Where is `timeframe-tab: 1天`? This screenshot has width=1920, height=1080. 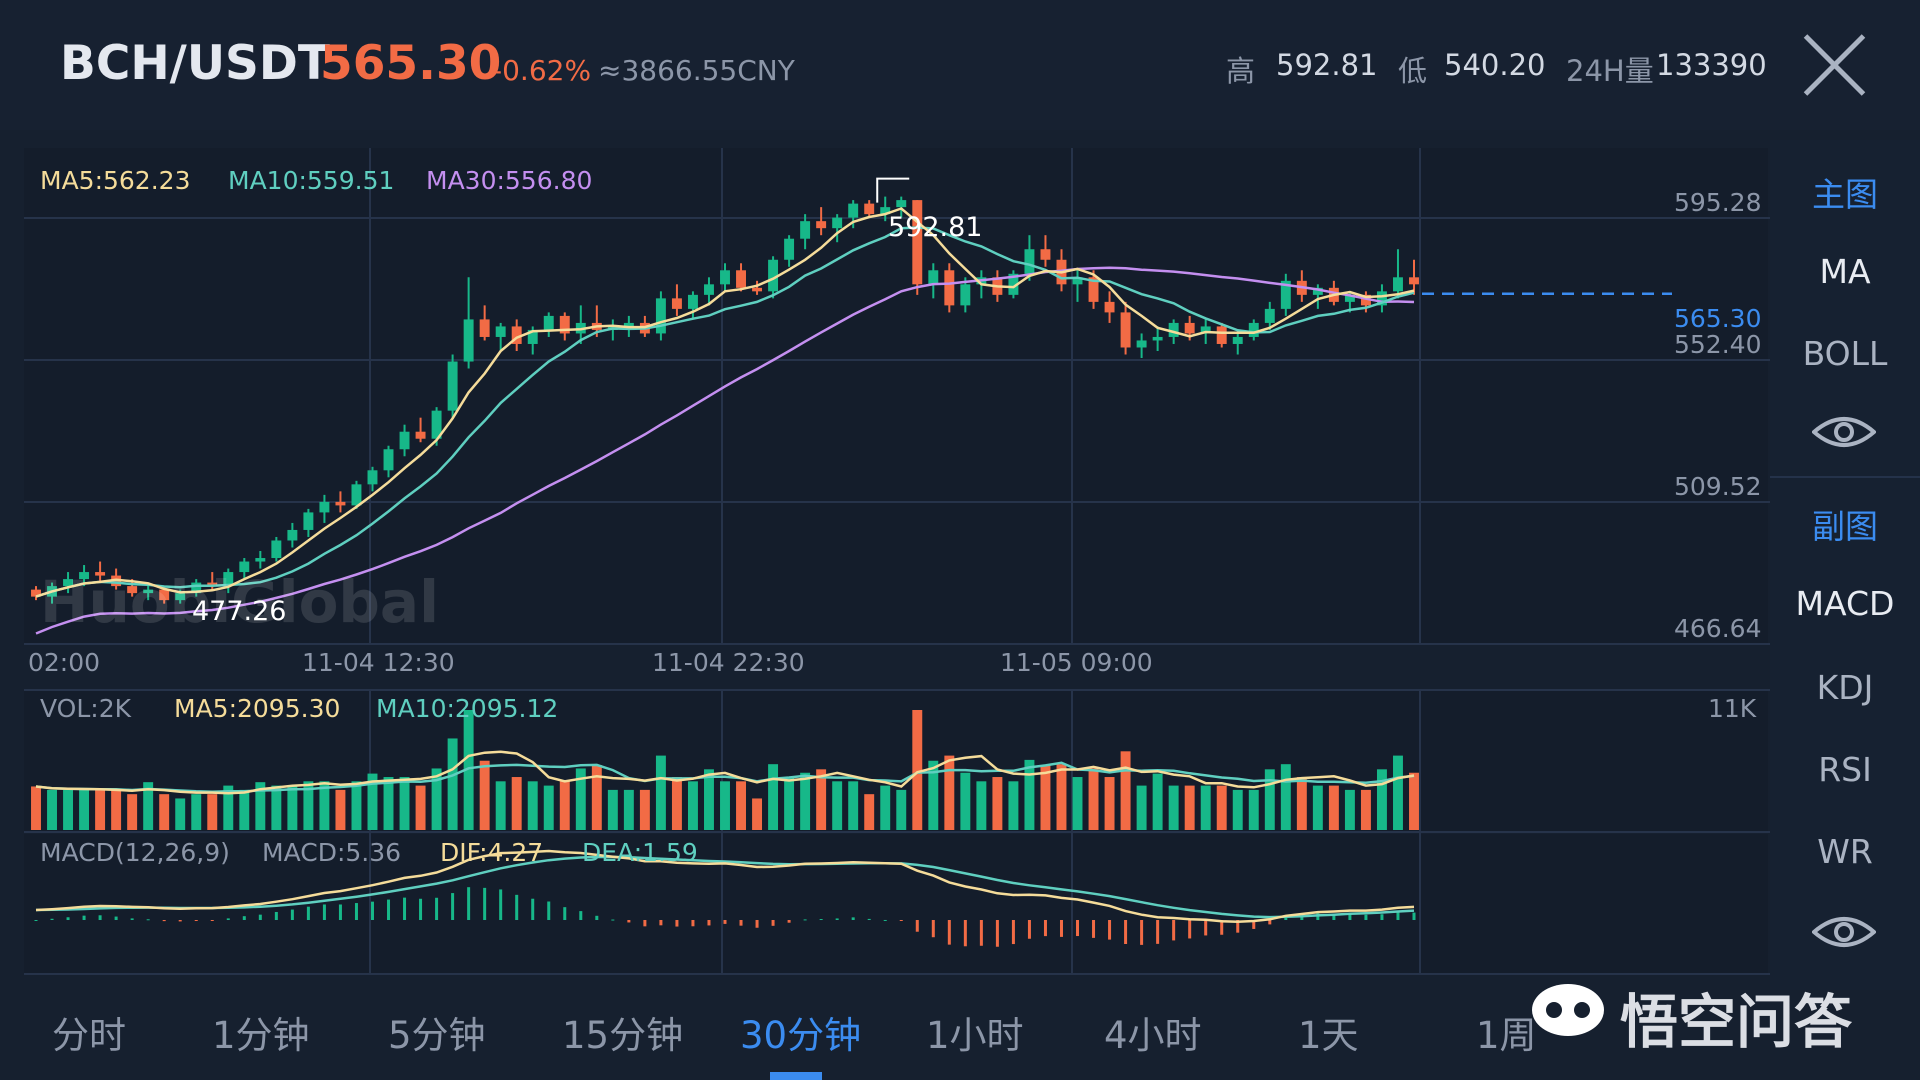
timeframe-tab: 1天 is located at coordinates (1328, 1035).